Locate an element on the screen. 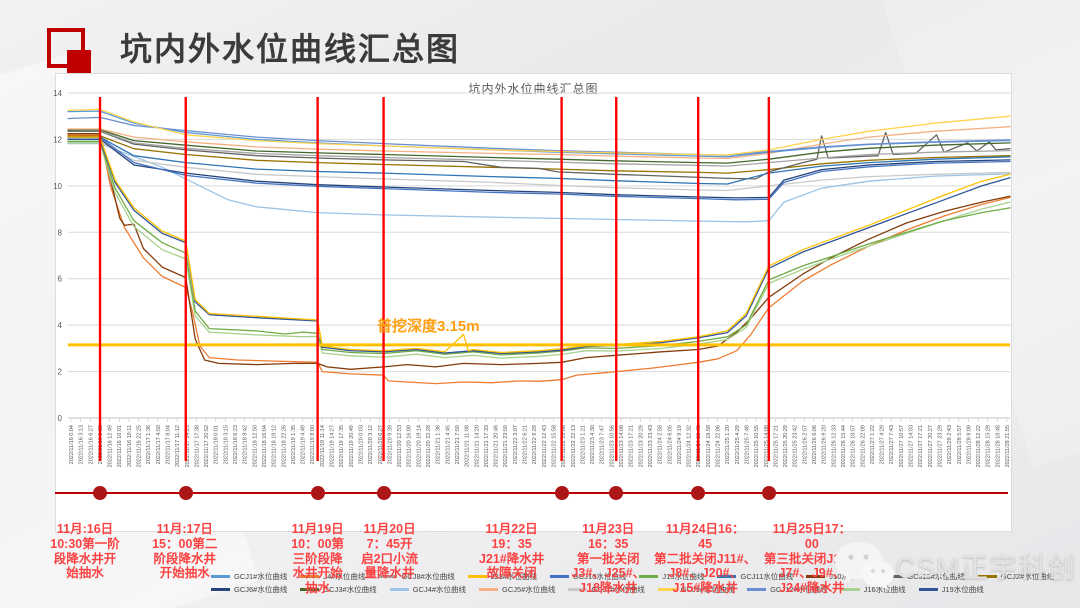 Image resolution: width=1080 pixels, height=608 pixels. legend-label: GCJ11水位曲线 is located at coordinates (767, 576).